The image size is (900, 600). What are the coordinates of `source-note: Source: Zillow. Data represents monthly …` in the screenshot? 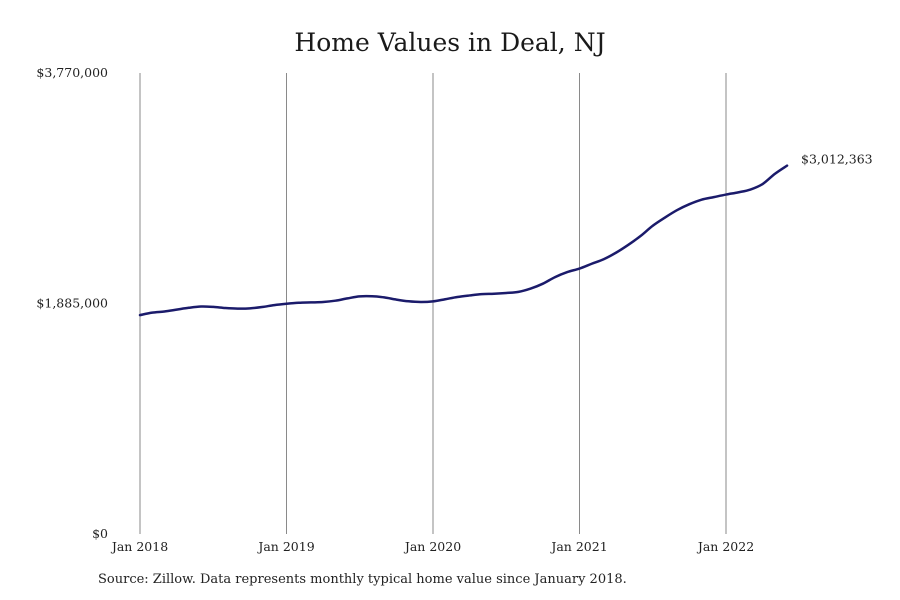 It's located at (362, 579).